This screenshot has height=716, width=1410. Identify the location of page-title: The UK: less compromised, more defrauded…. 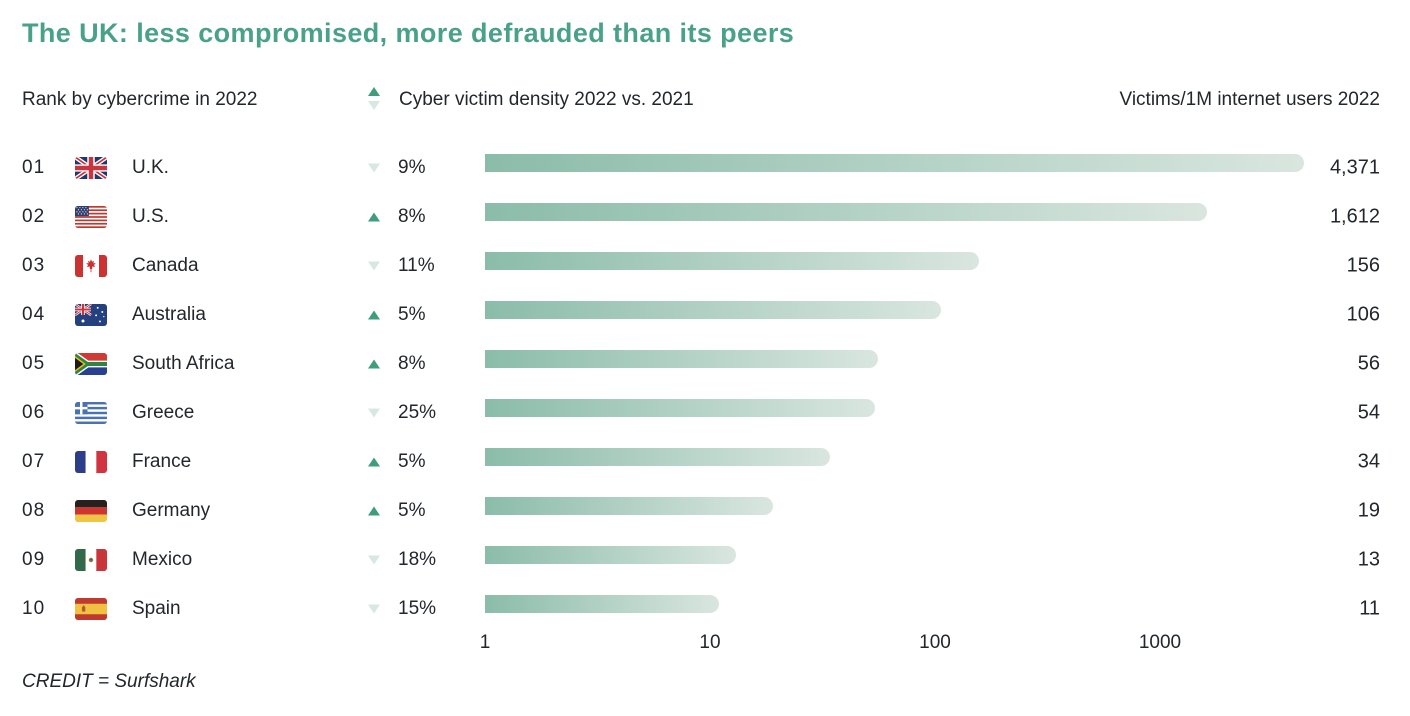
(408, 33).